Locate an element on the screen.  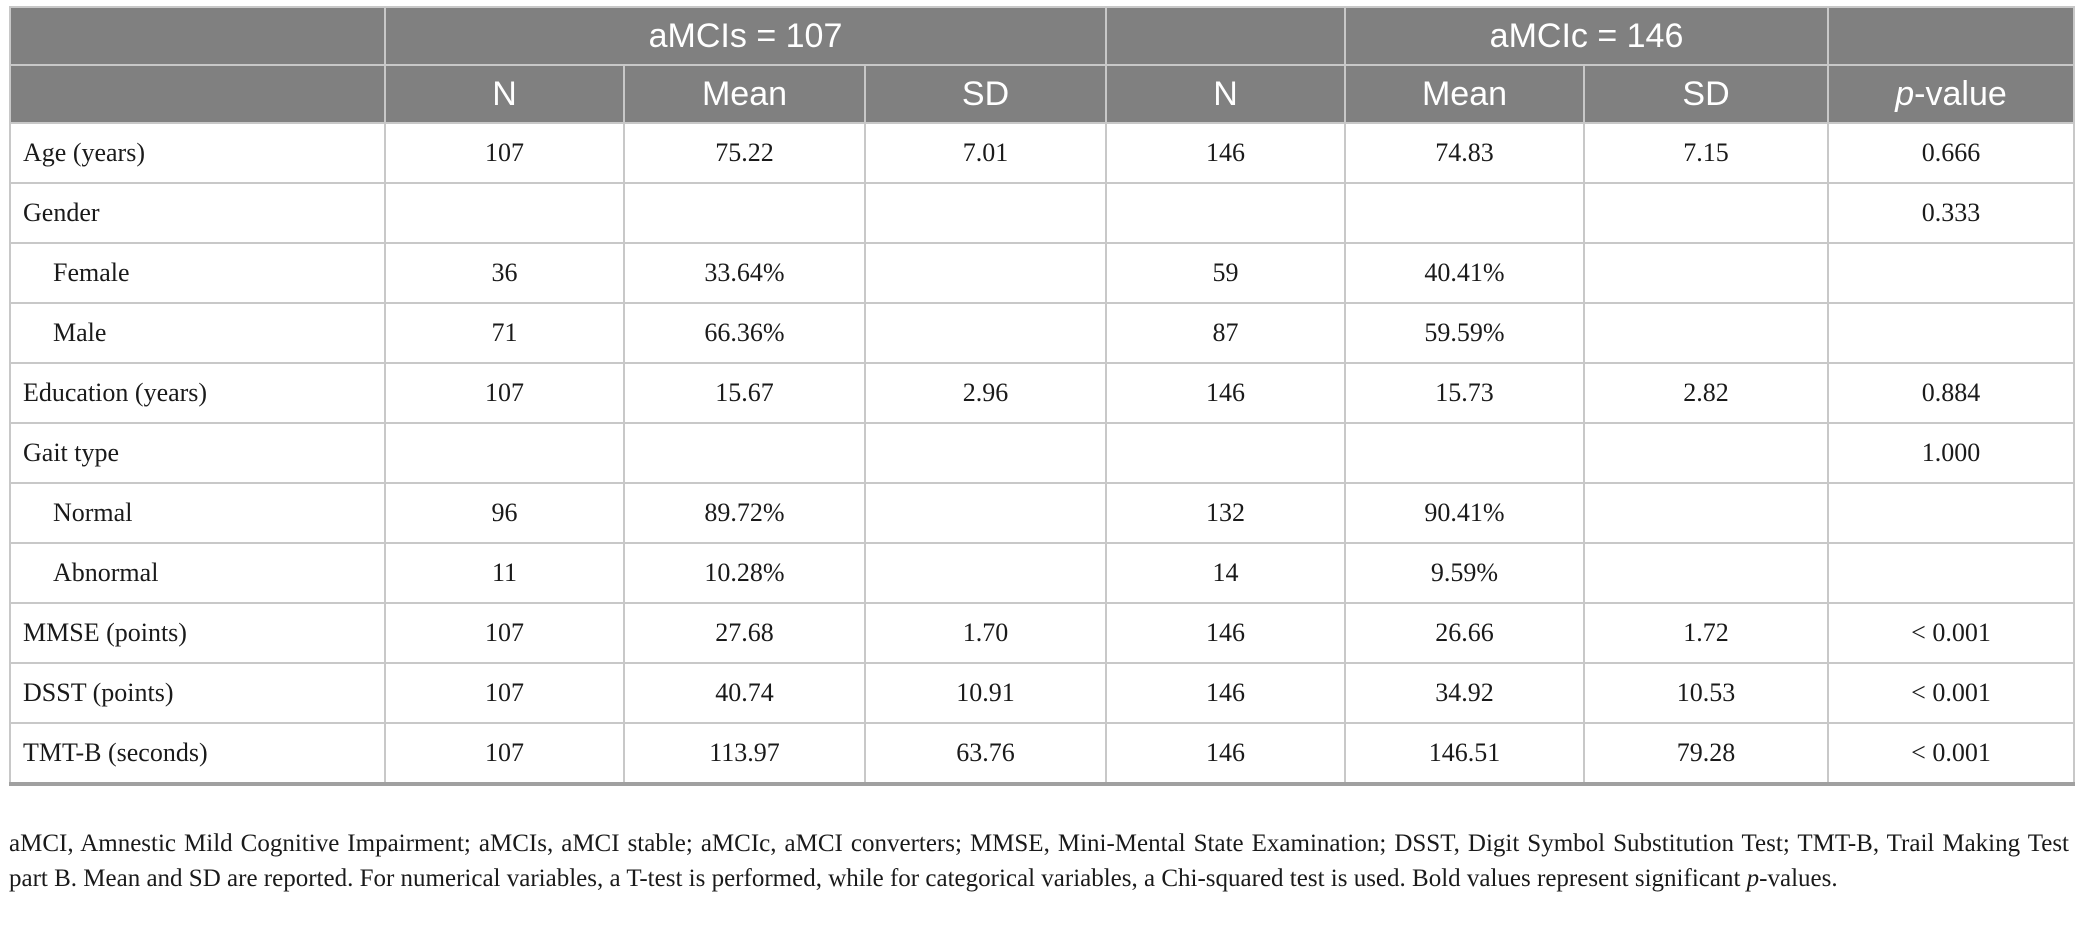
cell-b-mean: 90.41% is located at coordinates (1465, 513).